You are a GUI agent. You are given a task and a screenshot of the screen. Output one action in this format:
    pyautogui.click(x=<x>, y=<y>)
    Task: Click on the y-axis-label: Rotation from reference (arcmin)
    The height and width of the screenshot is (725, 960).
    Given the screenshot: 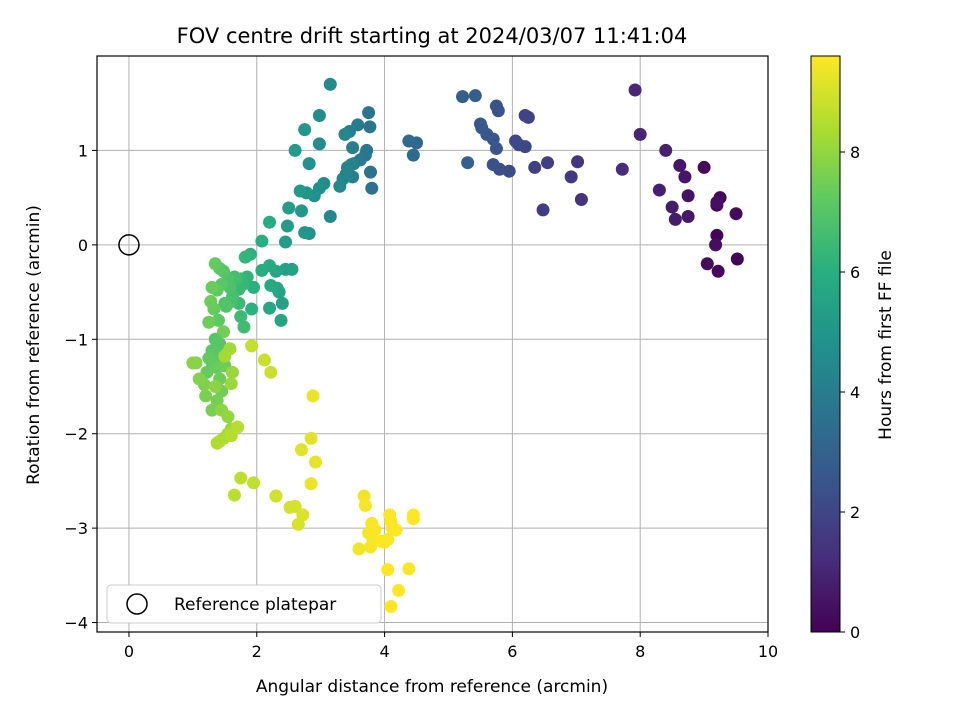 What is the action you would take?
    pyautogui.click(x=34, y=345)
    